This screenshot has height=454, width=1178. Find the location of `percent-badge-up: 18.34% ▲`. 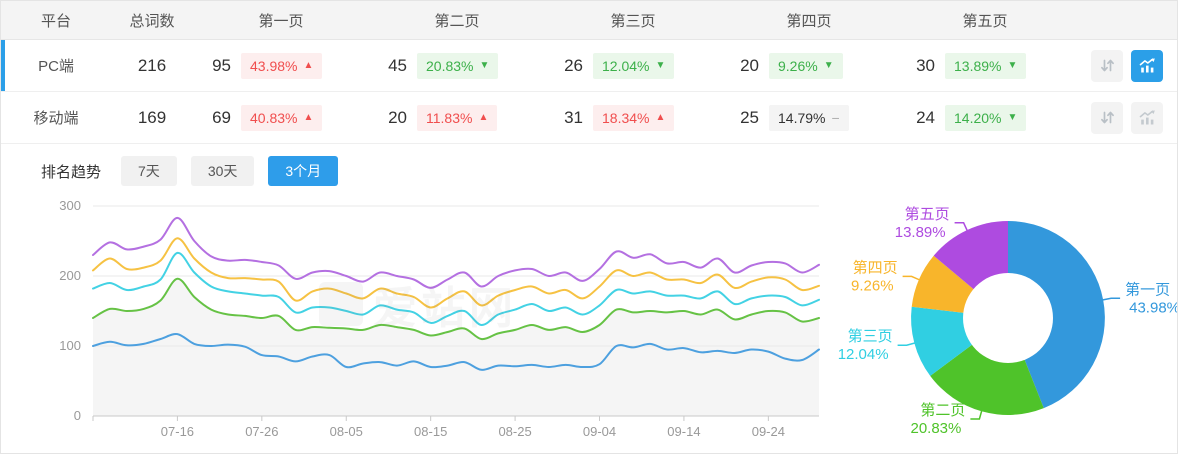

percent-badge-up: 18.34% ▲ is located at coordinates (634, 117).